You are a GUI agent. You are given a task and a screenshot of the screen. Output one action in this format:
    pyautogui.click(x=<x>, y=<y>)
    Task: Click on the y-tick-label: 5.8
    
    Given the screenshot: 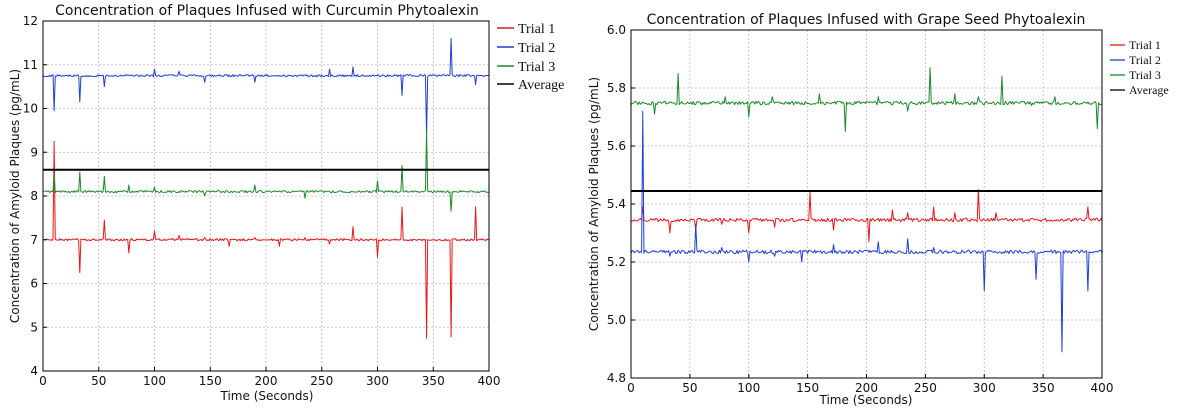 What is the action you would take?
    pyautogui.click(x=616, y=88)
    